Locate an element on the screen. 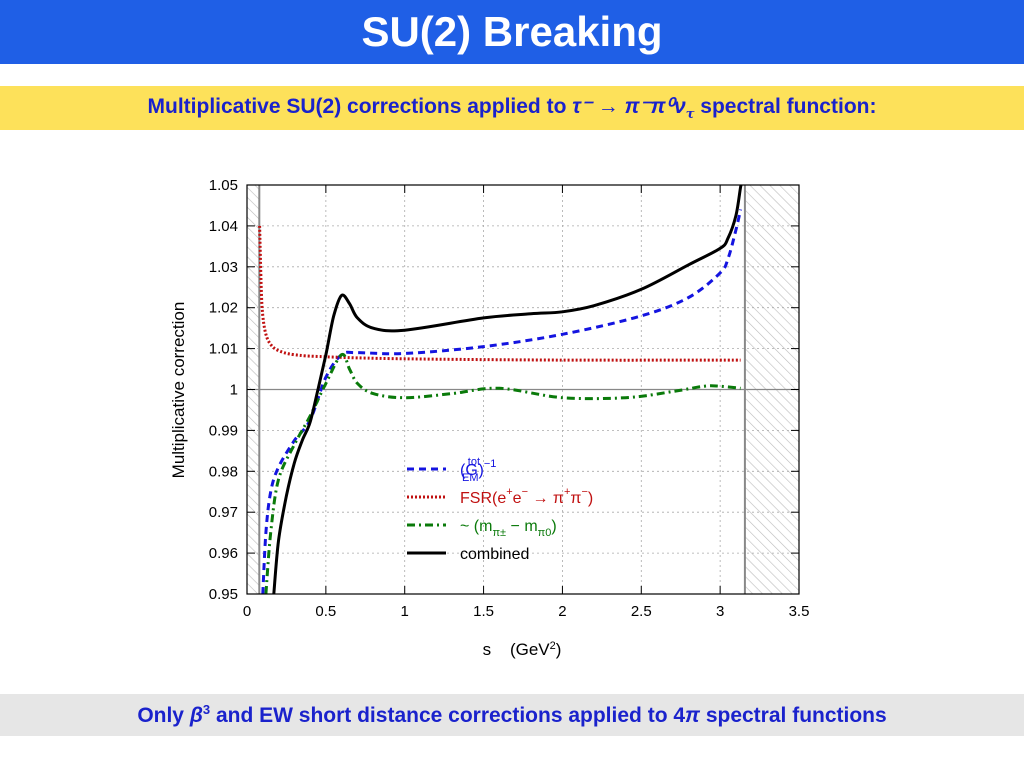  x-tick-label: 0.5 is located at coordinates (325, 611).